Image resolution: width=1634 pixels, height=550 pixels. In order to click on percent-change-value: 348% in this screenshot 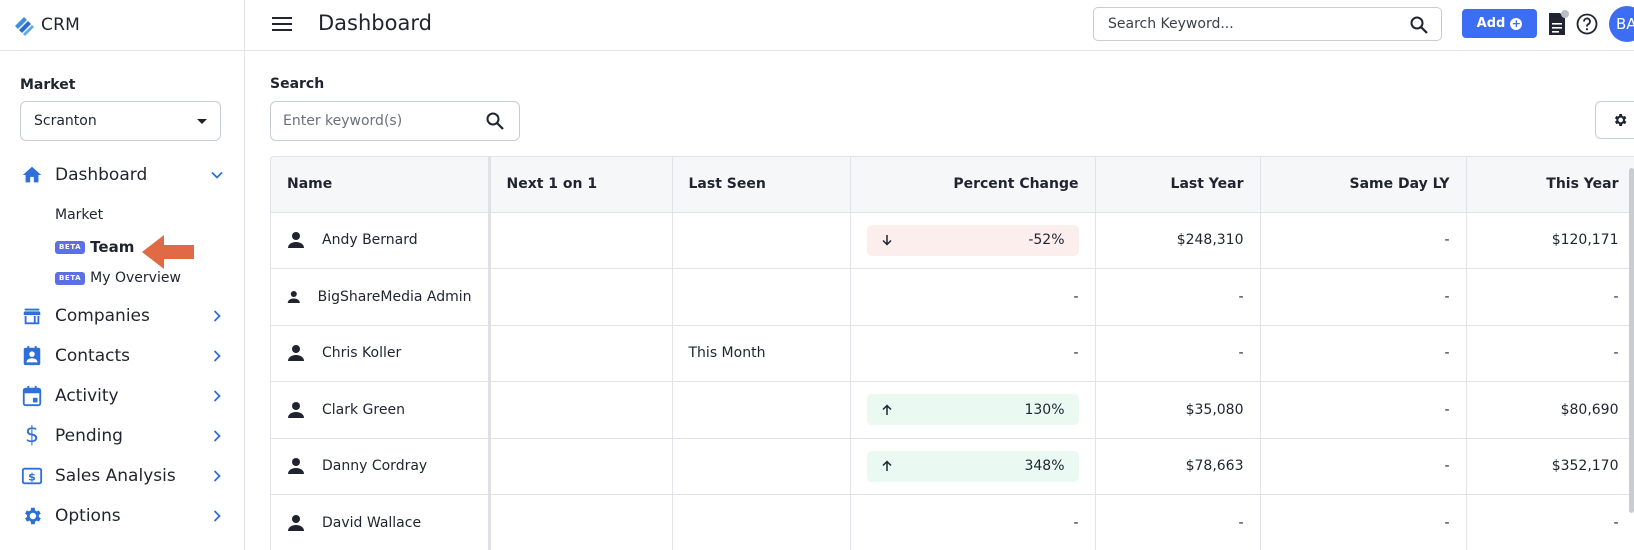, I will do `click(1044, 466)`.